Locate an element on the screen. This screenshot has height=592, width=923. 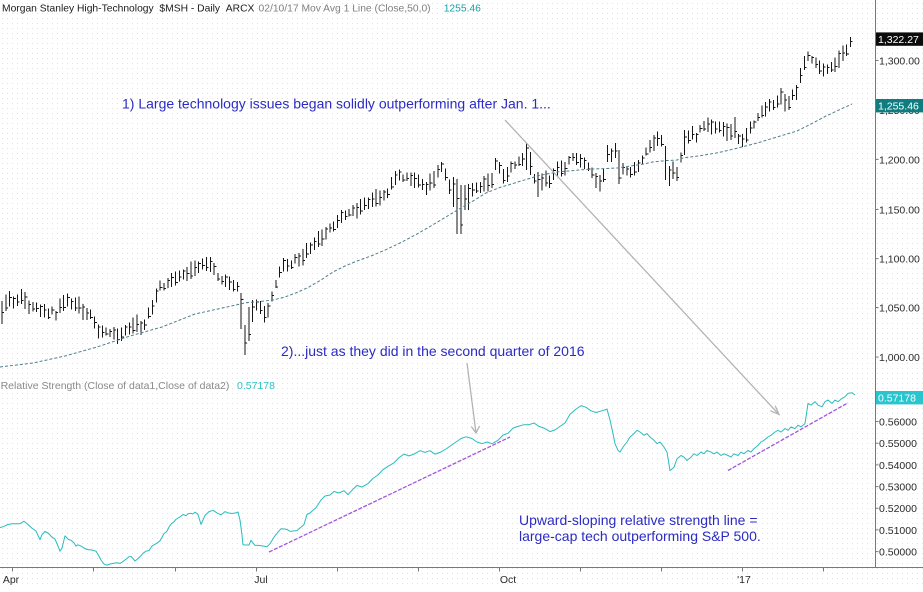
svg-text: 0.50000 is located at coordinates (898, 553).